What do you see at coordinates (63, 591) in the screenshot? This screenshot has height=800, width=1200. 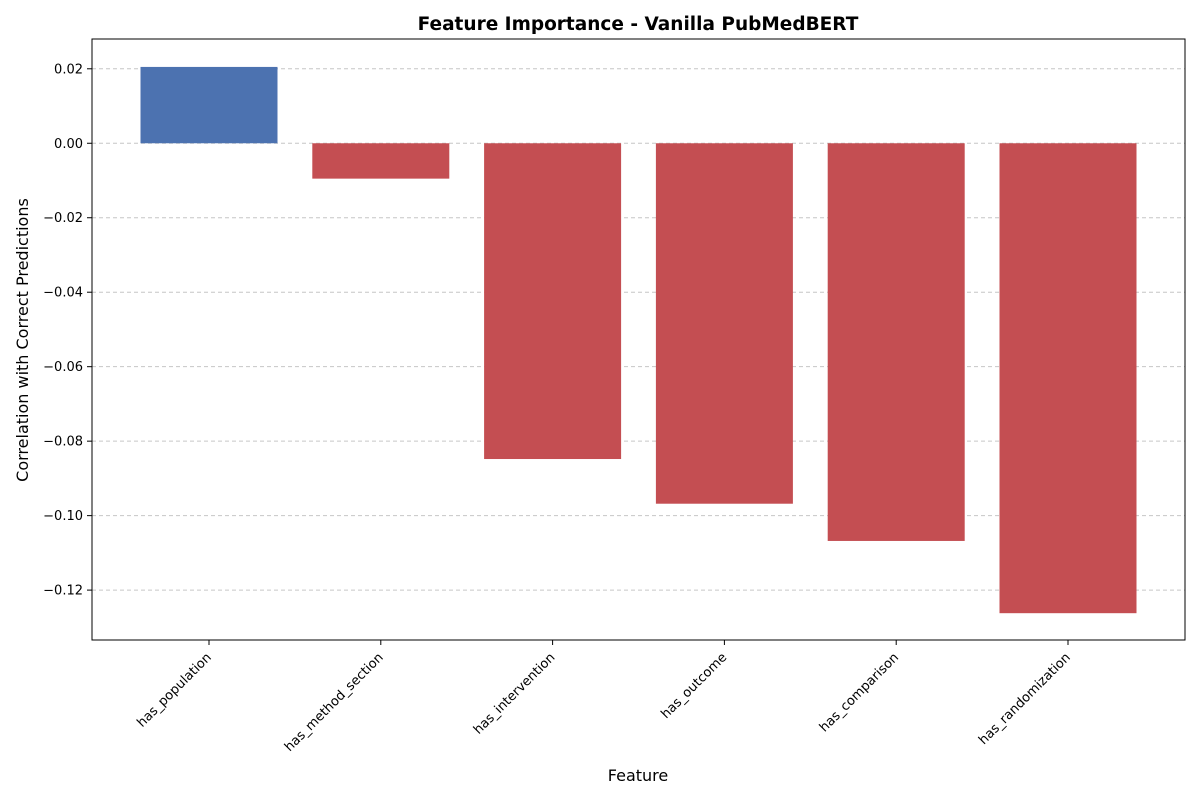 I see `y-tick-label: −0.12` at bounding box center [63, 591].